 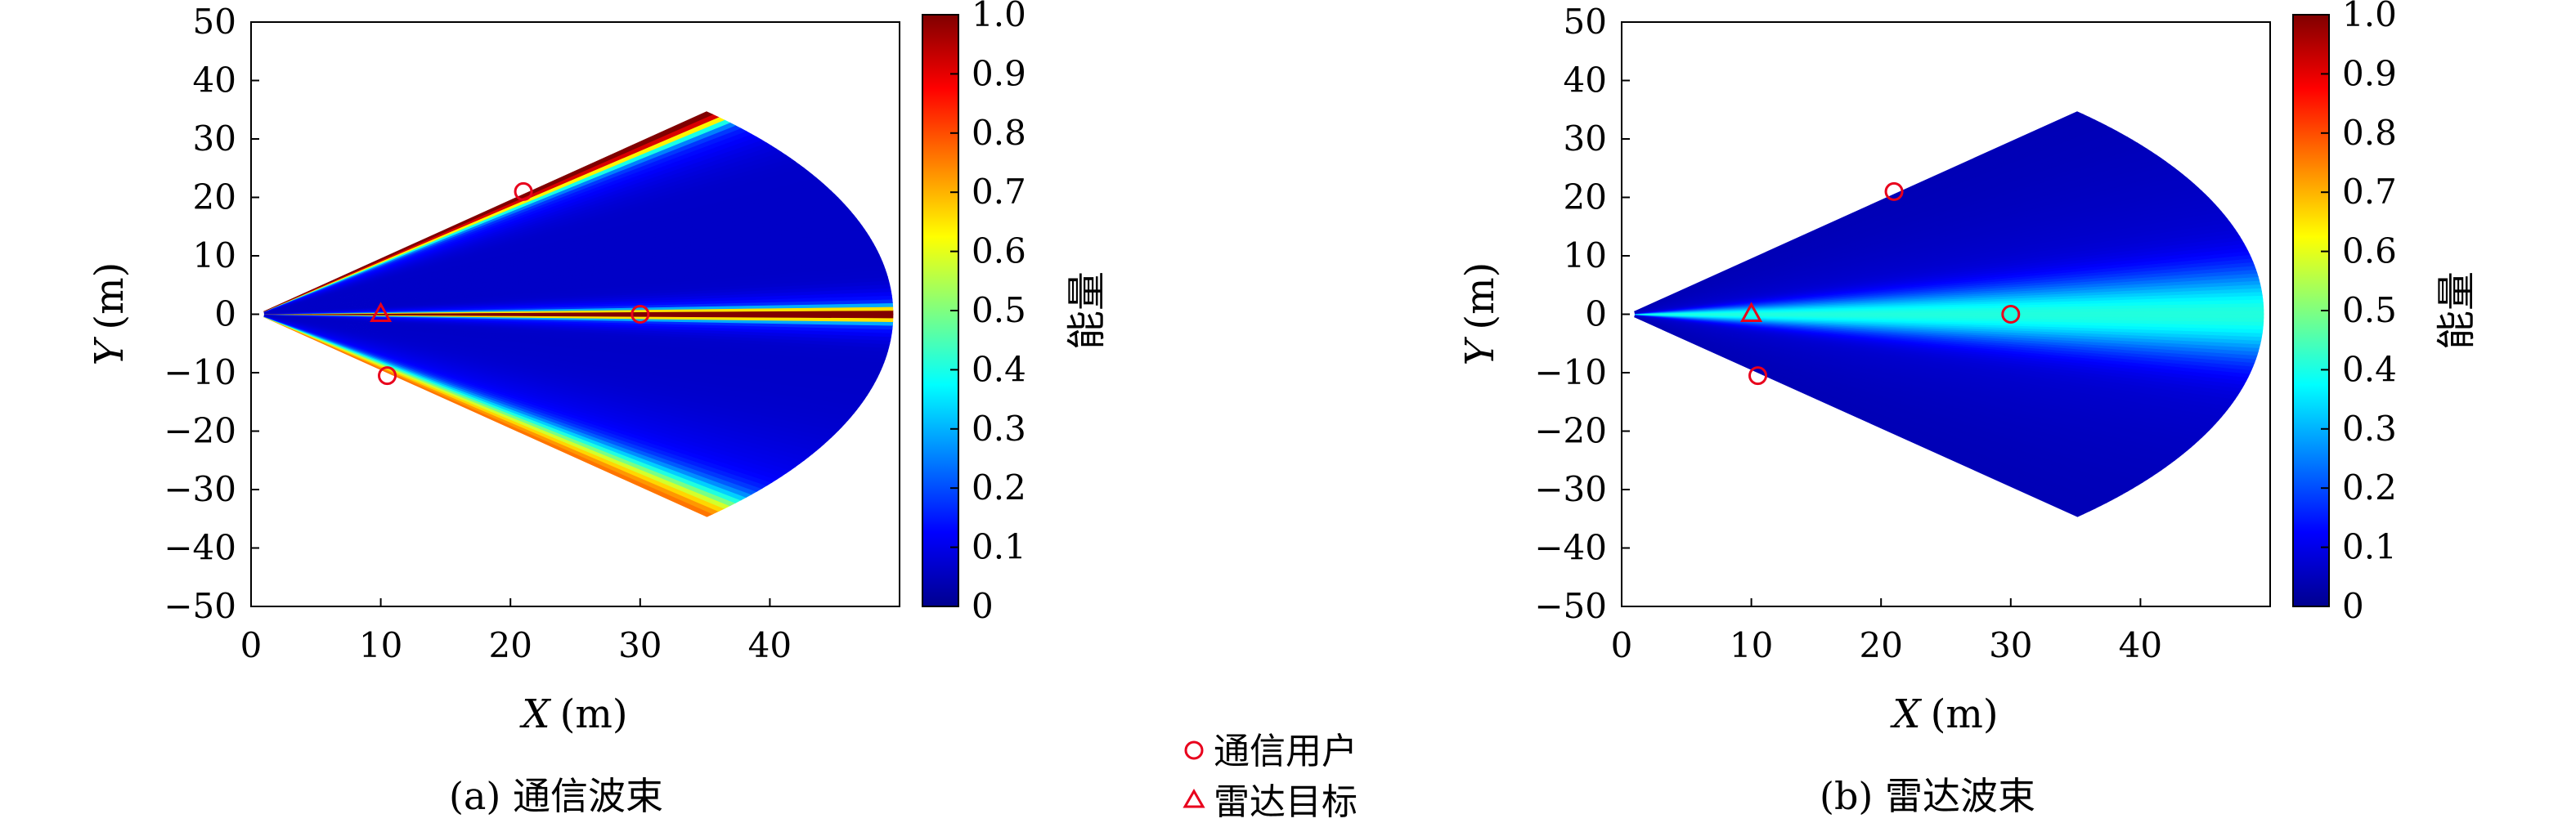 I want to click on panel-caption: (b) 雷达波束, so click(x=1927, y=796).